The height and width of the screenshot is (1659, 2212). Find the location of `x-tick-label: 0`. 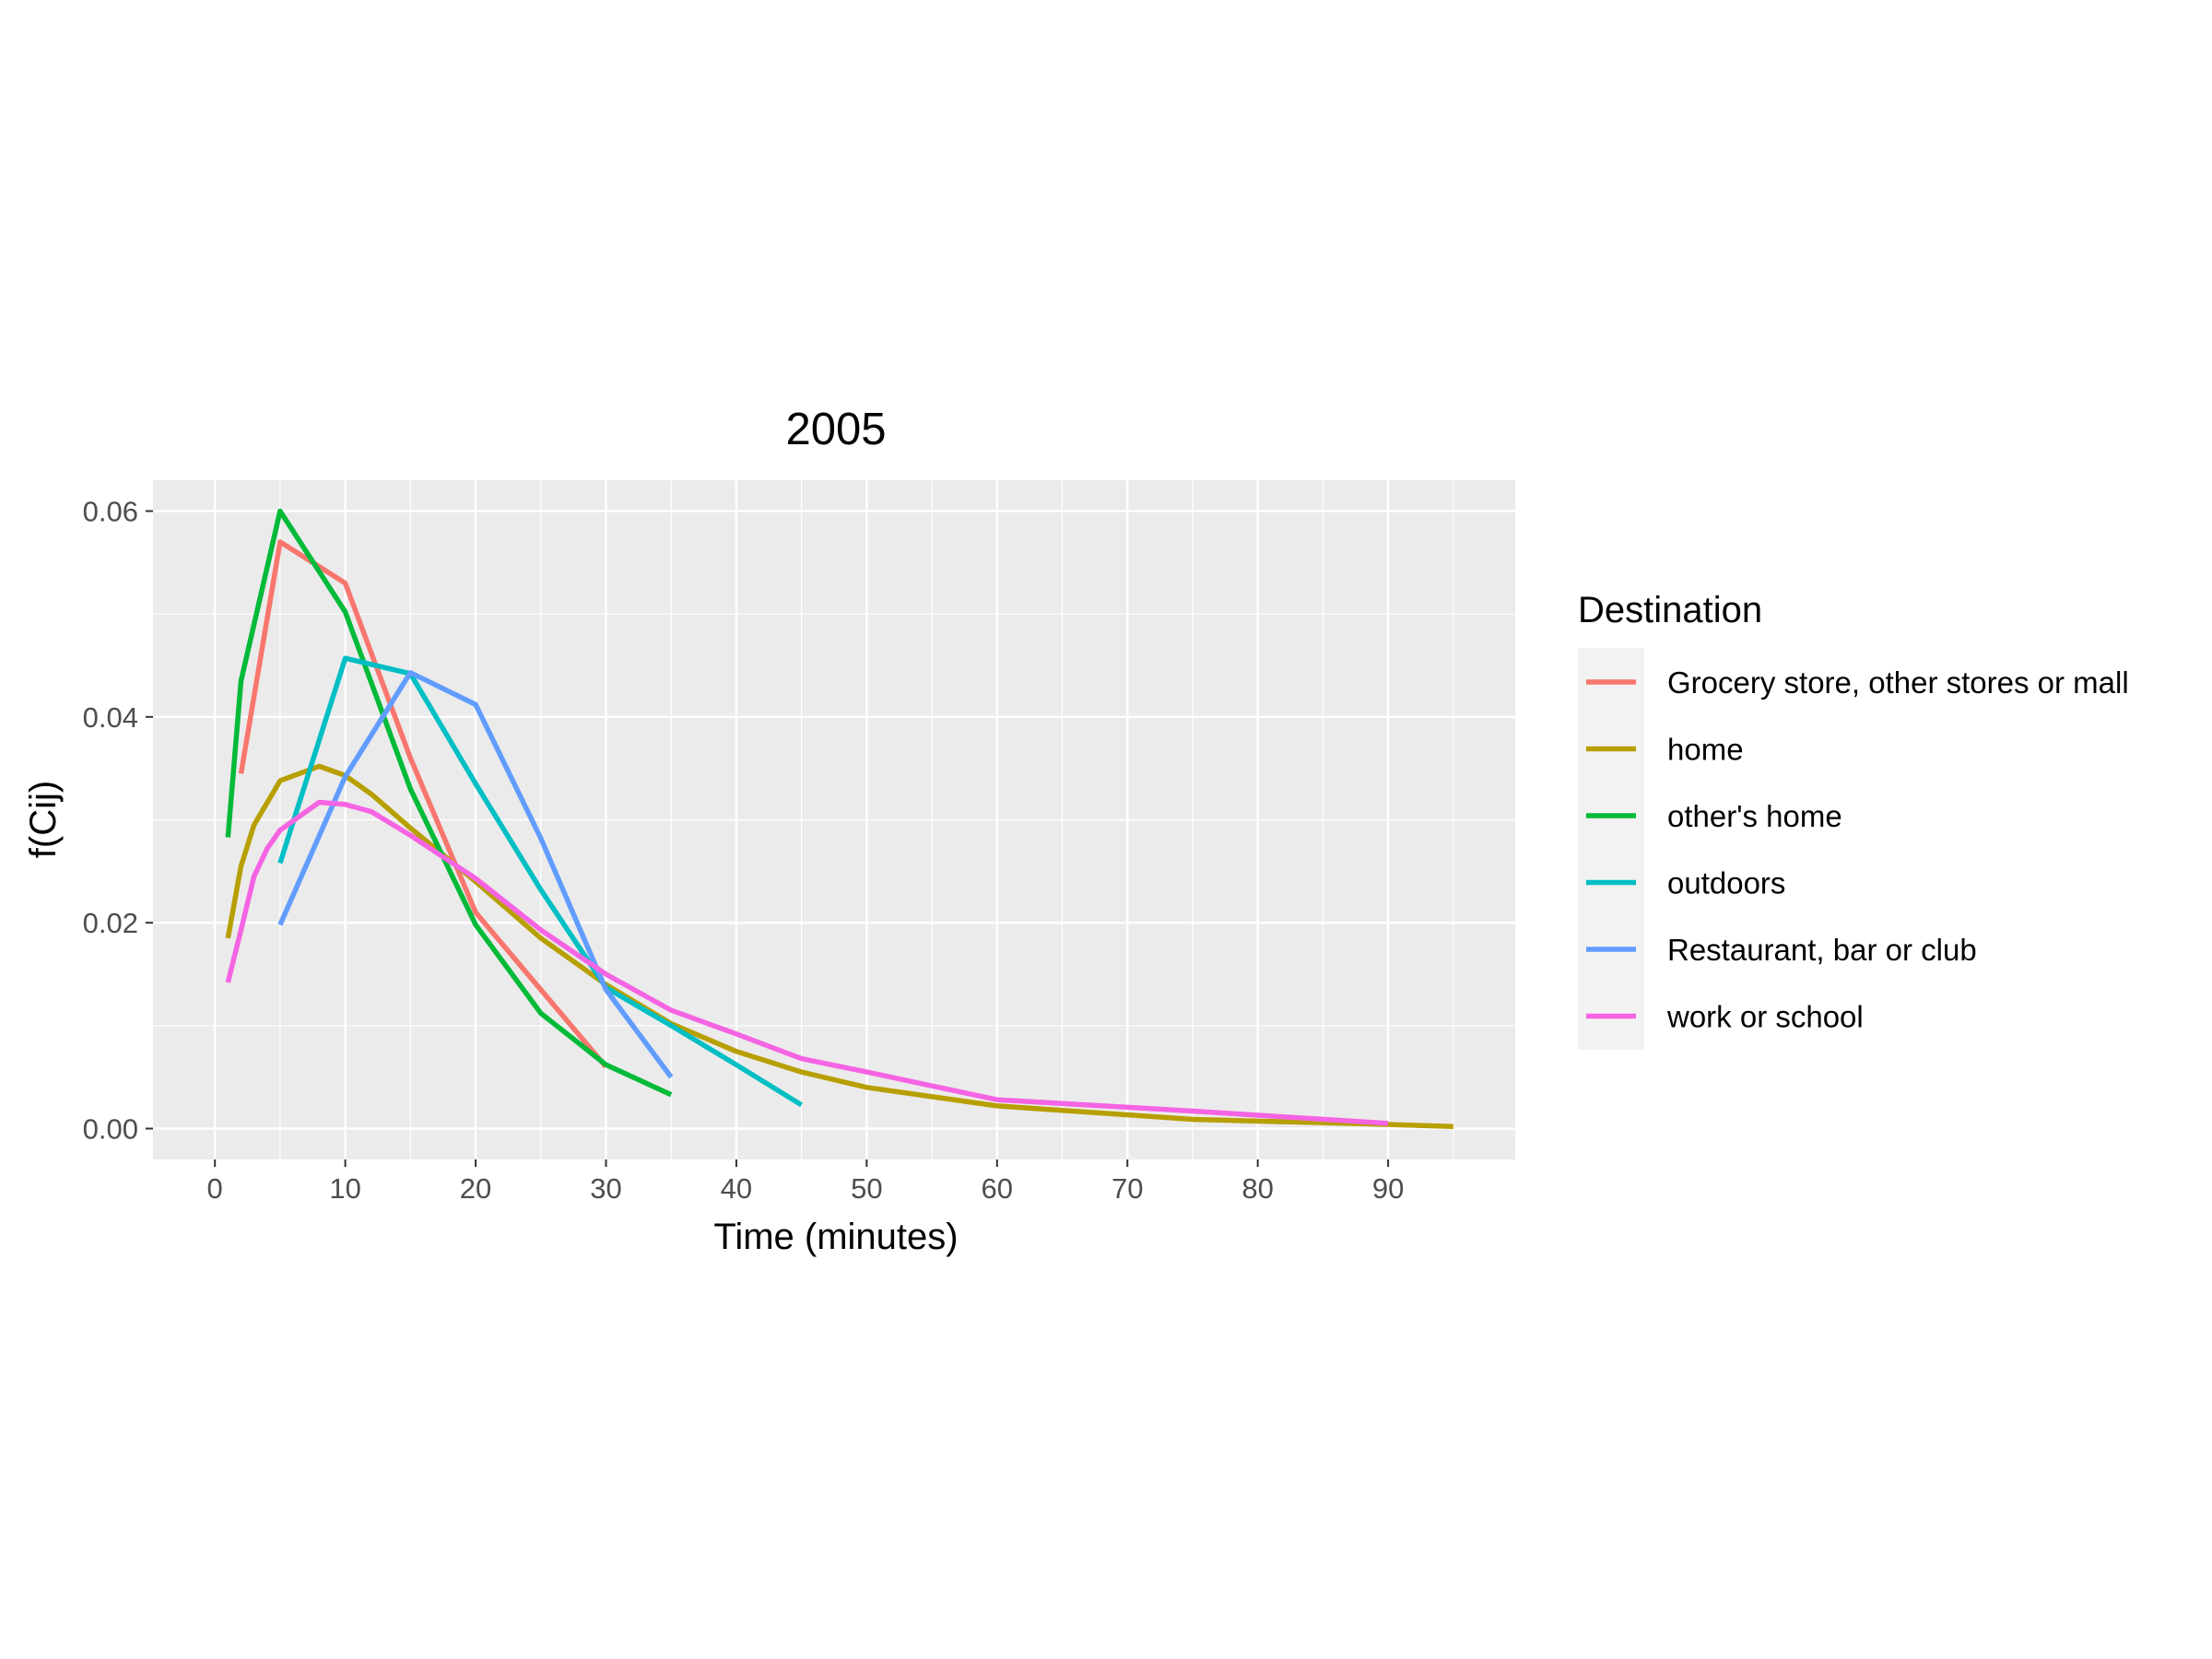

x-tick-label: 0 is located at coordinates (215, 1188).